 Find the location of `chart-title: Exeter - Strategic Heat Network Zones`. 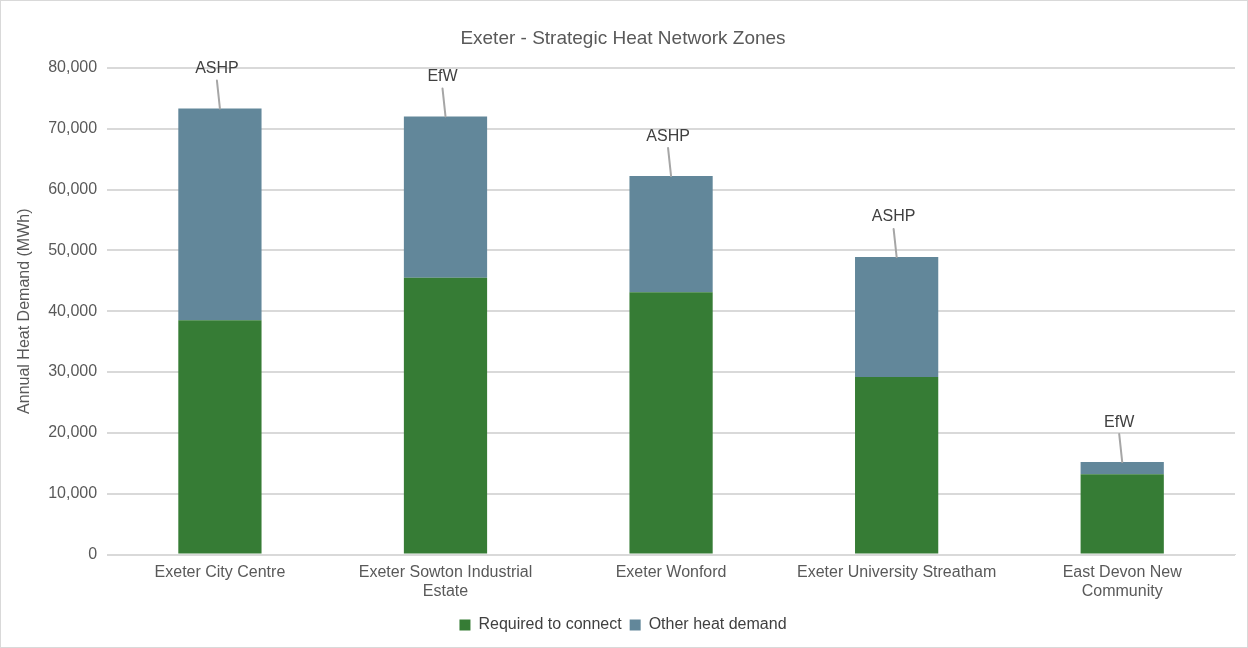

chart-title: Exeter - Strategic Heat Network Zones is located at coordinates (623, 37).